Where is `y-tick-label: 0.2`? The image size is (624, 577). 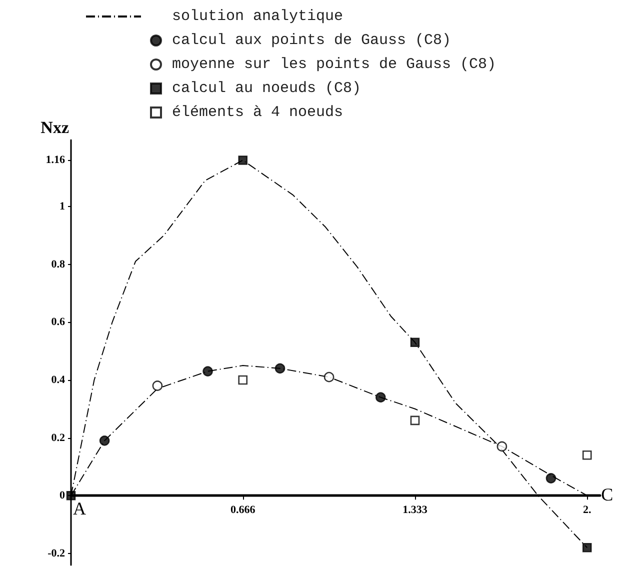 y-tick-label: 0.2 is located at coordinates (58, 438).